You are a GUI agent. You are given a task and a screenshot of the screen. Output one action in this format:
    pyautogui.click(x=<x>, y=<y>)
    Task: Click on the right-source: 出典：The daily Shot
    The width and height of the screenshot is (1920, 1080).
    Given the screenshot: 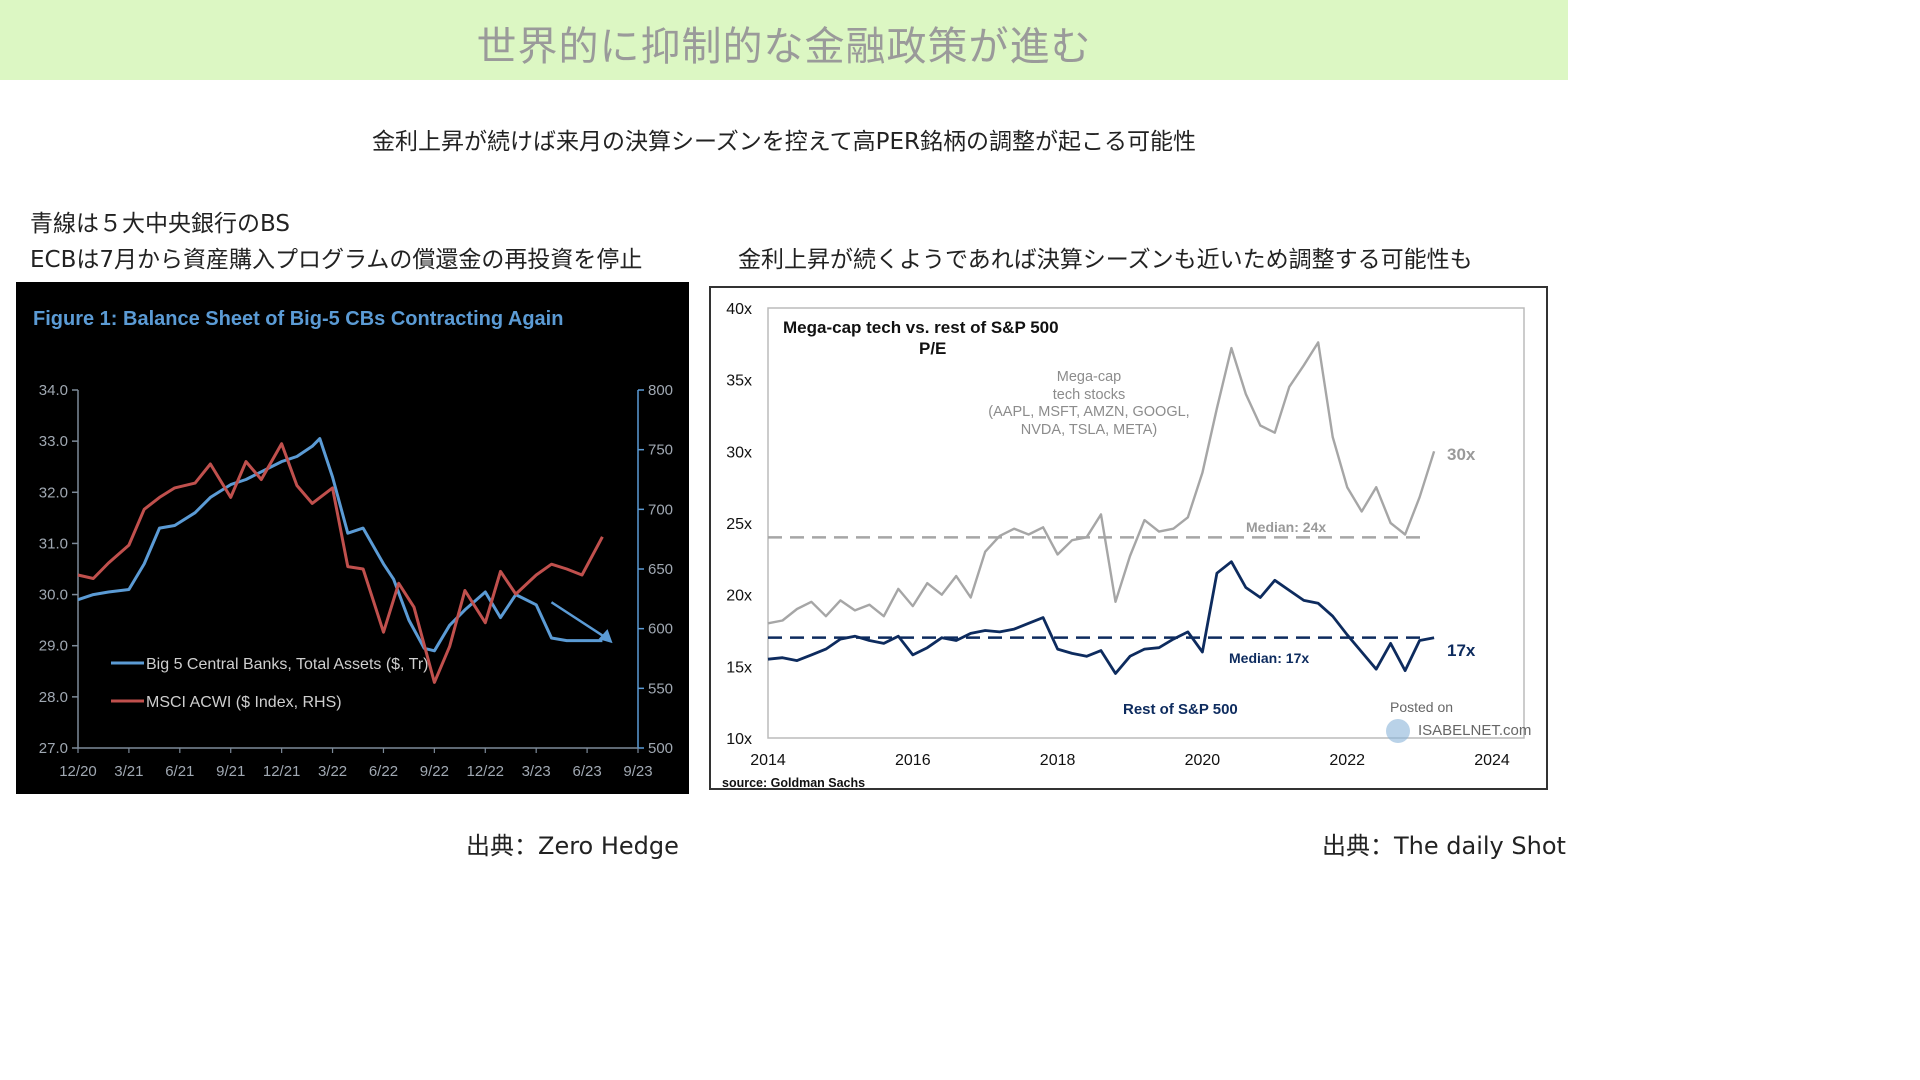 What is the action you would take?
    pyautogui.click(x=1444, y=846)
    